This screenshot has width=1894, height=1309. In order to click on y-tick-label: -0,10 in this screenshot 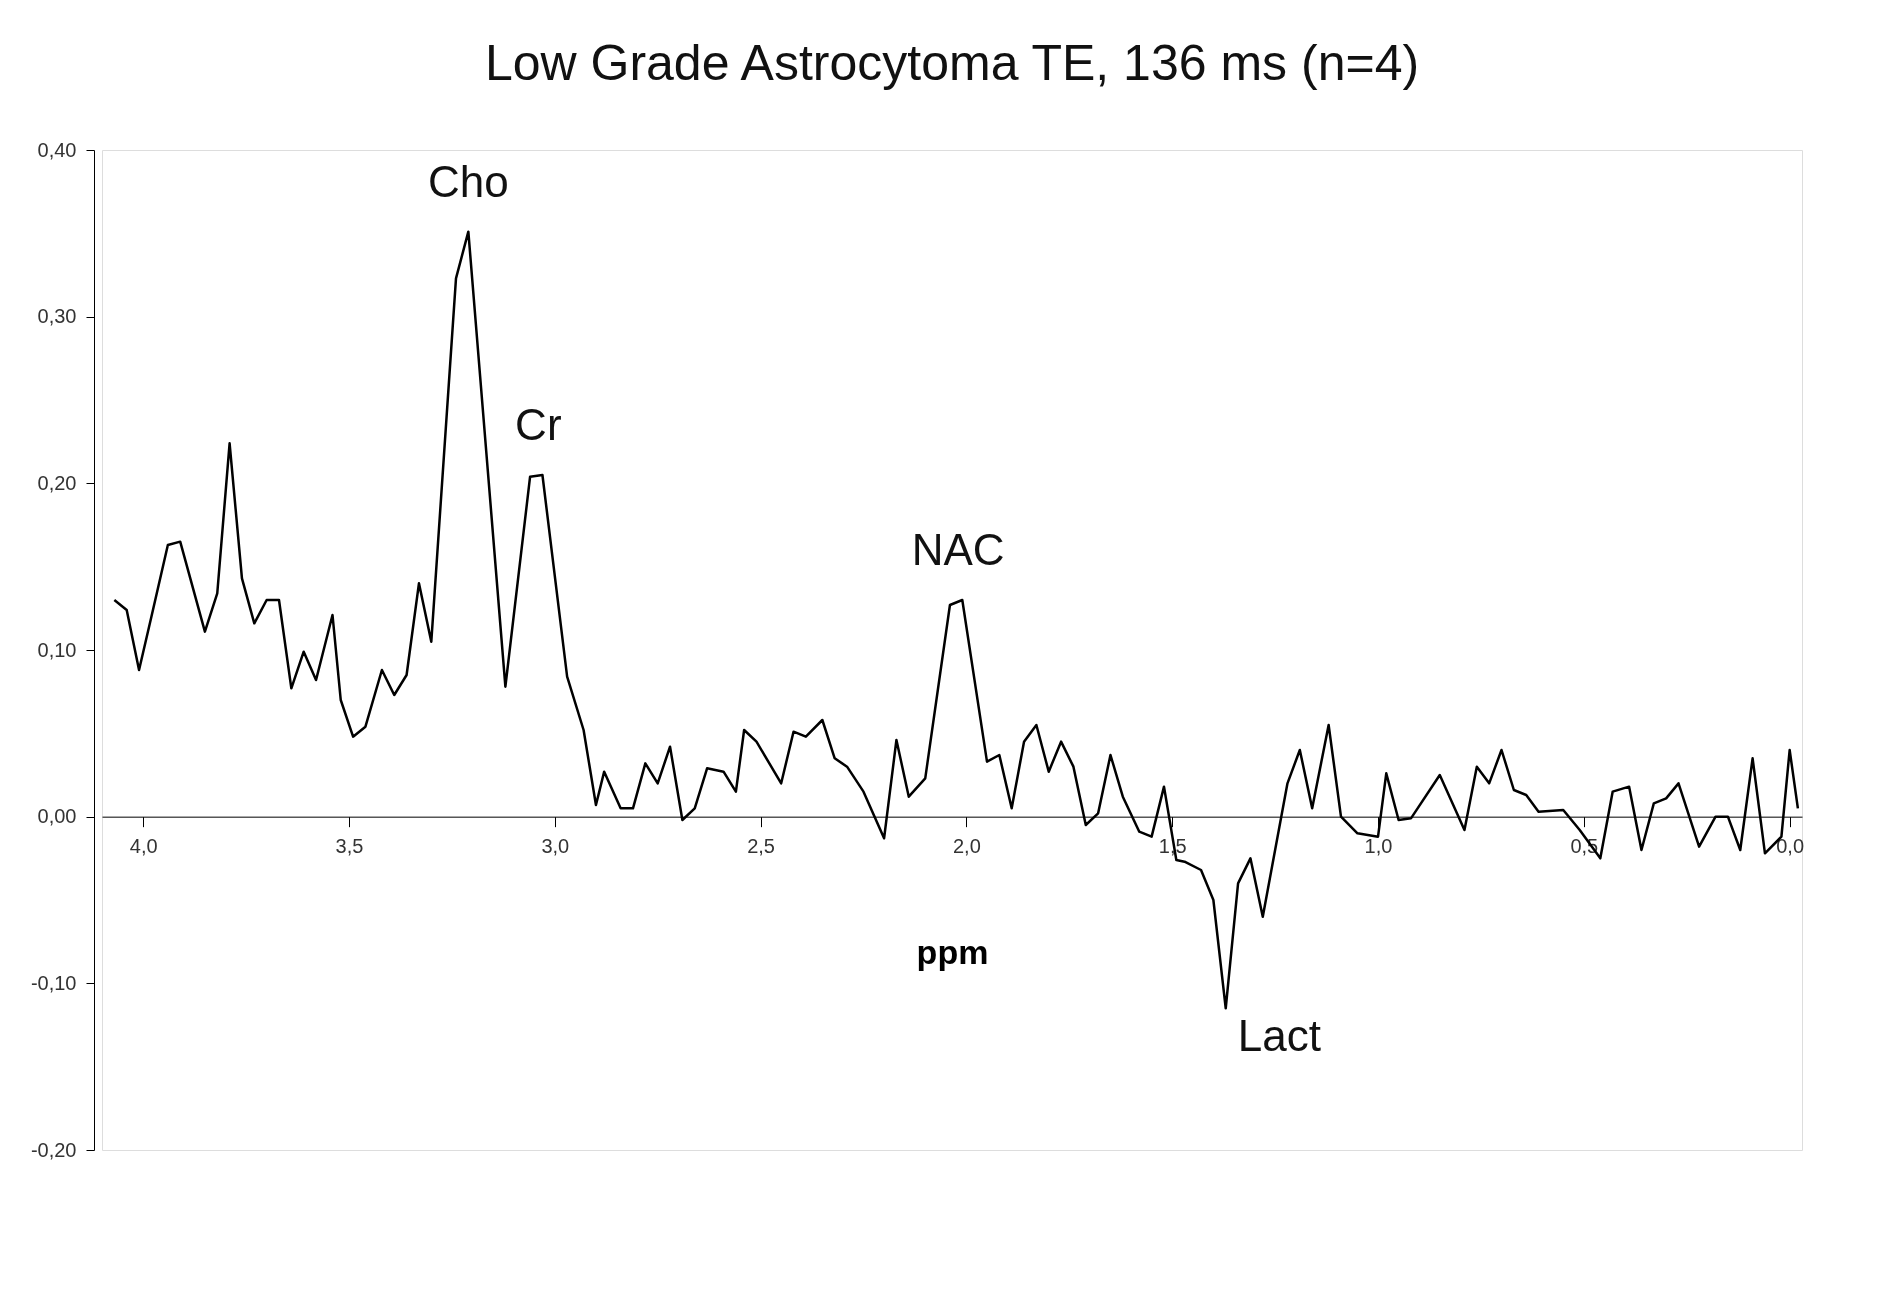, I will do `click(53, 982)`.